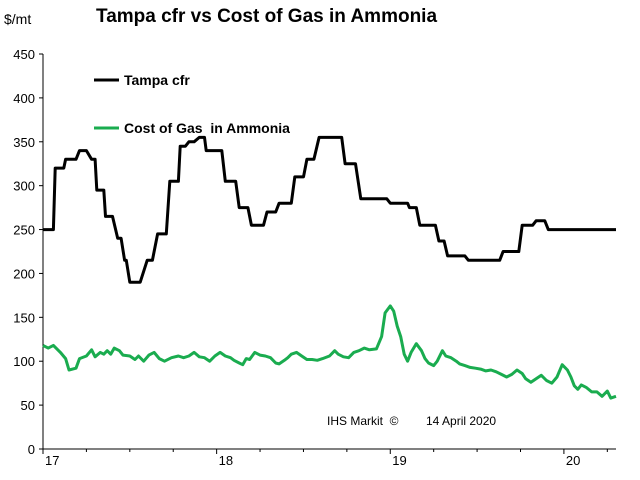 The height and width of the screenshot is (480, 640). Describe the element at coordinates (399, 460) in the screenshot. I see `x-tick-label: 19` at that location.